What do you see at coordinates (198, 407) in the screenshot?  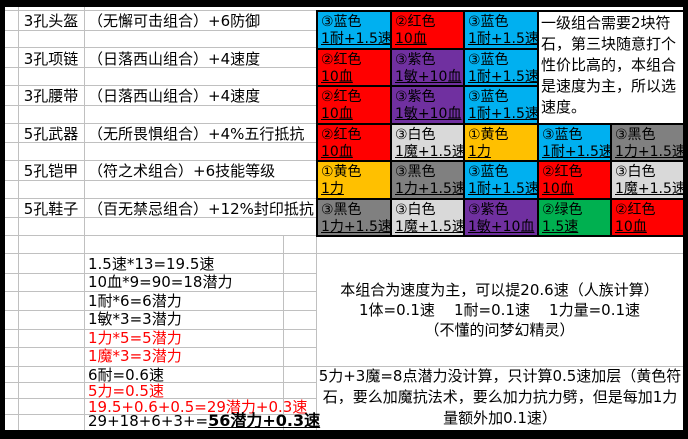 I see `total-line: 19.5+0.6+0.5=29潜力+0.3速` at bounding box center [198, 407].